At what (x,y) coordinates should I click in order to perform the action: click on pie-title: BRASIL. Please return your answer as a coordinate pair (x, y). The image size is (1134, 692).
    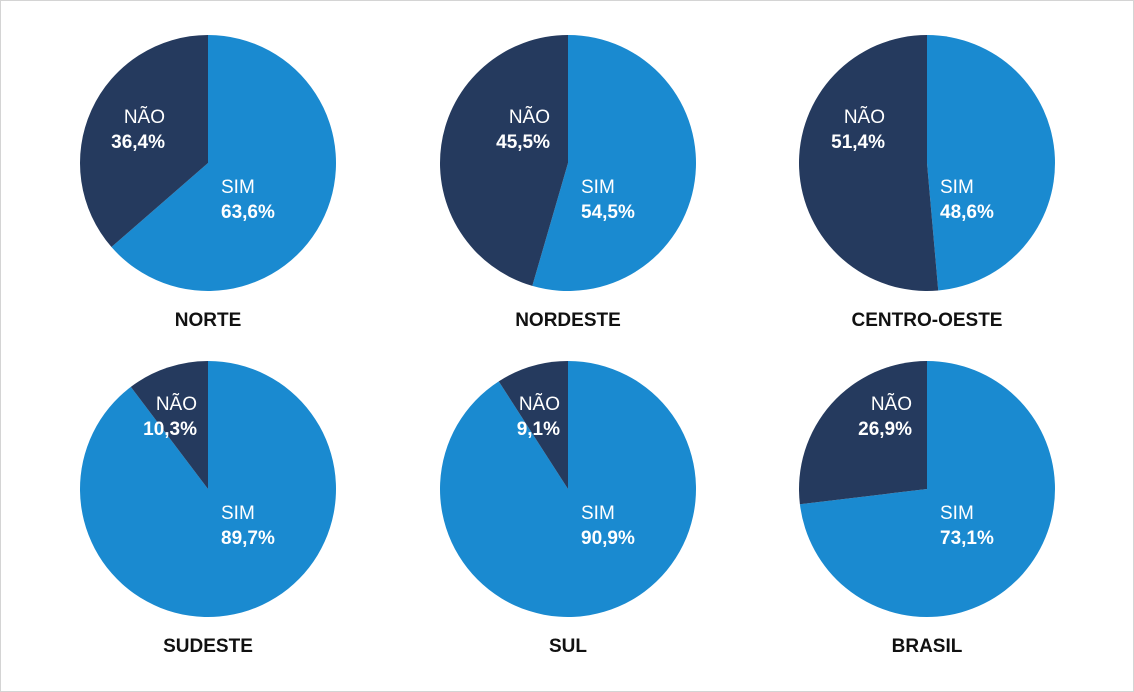
    Looking at the image, I should click on (927, 646).